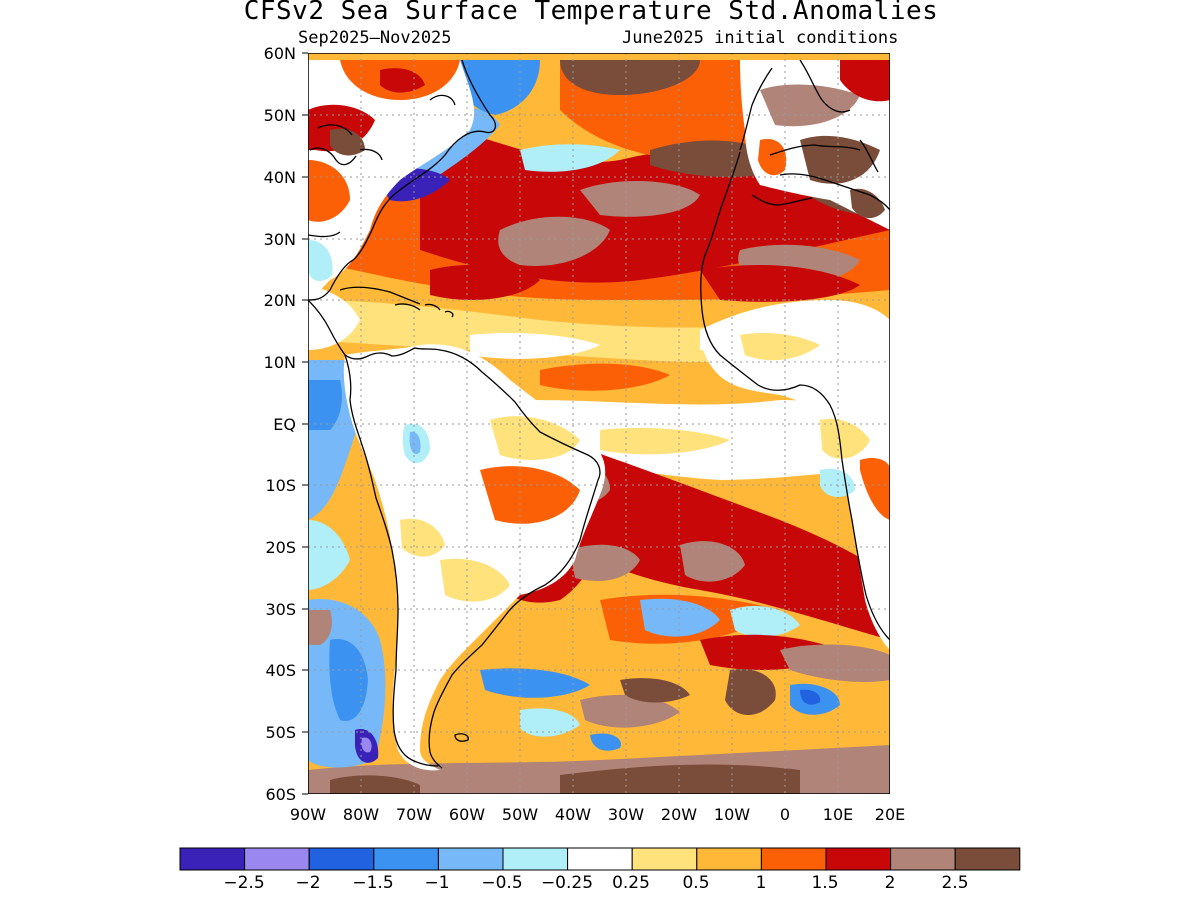 This screenshot has width=1200, height=900. What do you see at coordinates (631, 883) in the screenshot?
I see `legend-label: 0.25` at bounding box center [631, 883].